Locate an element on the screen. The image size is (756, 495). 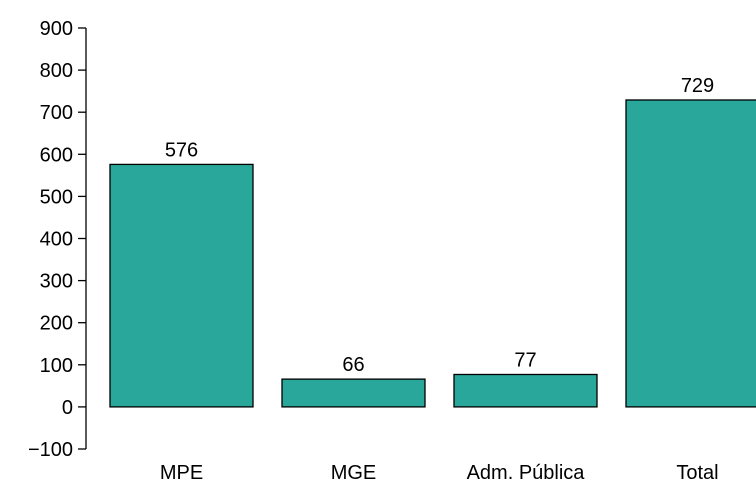
x-category-label: MPE is located at coordinates (181, 473).